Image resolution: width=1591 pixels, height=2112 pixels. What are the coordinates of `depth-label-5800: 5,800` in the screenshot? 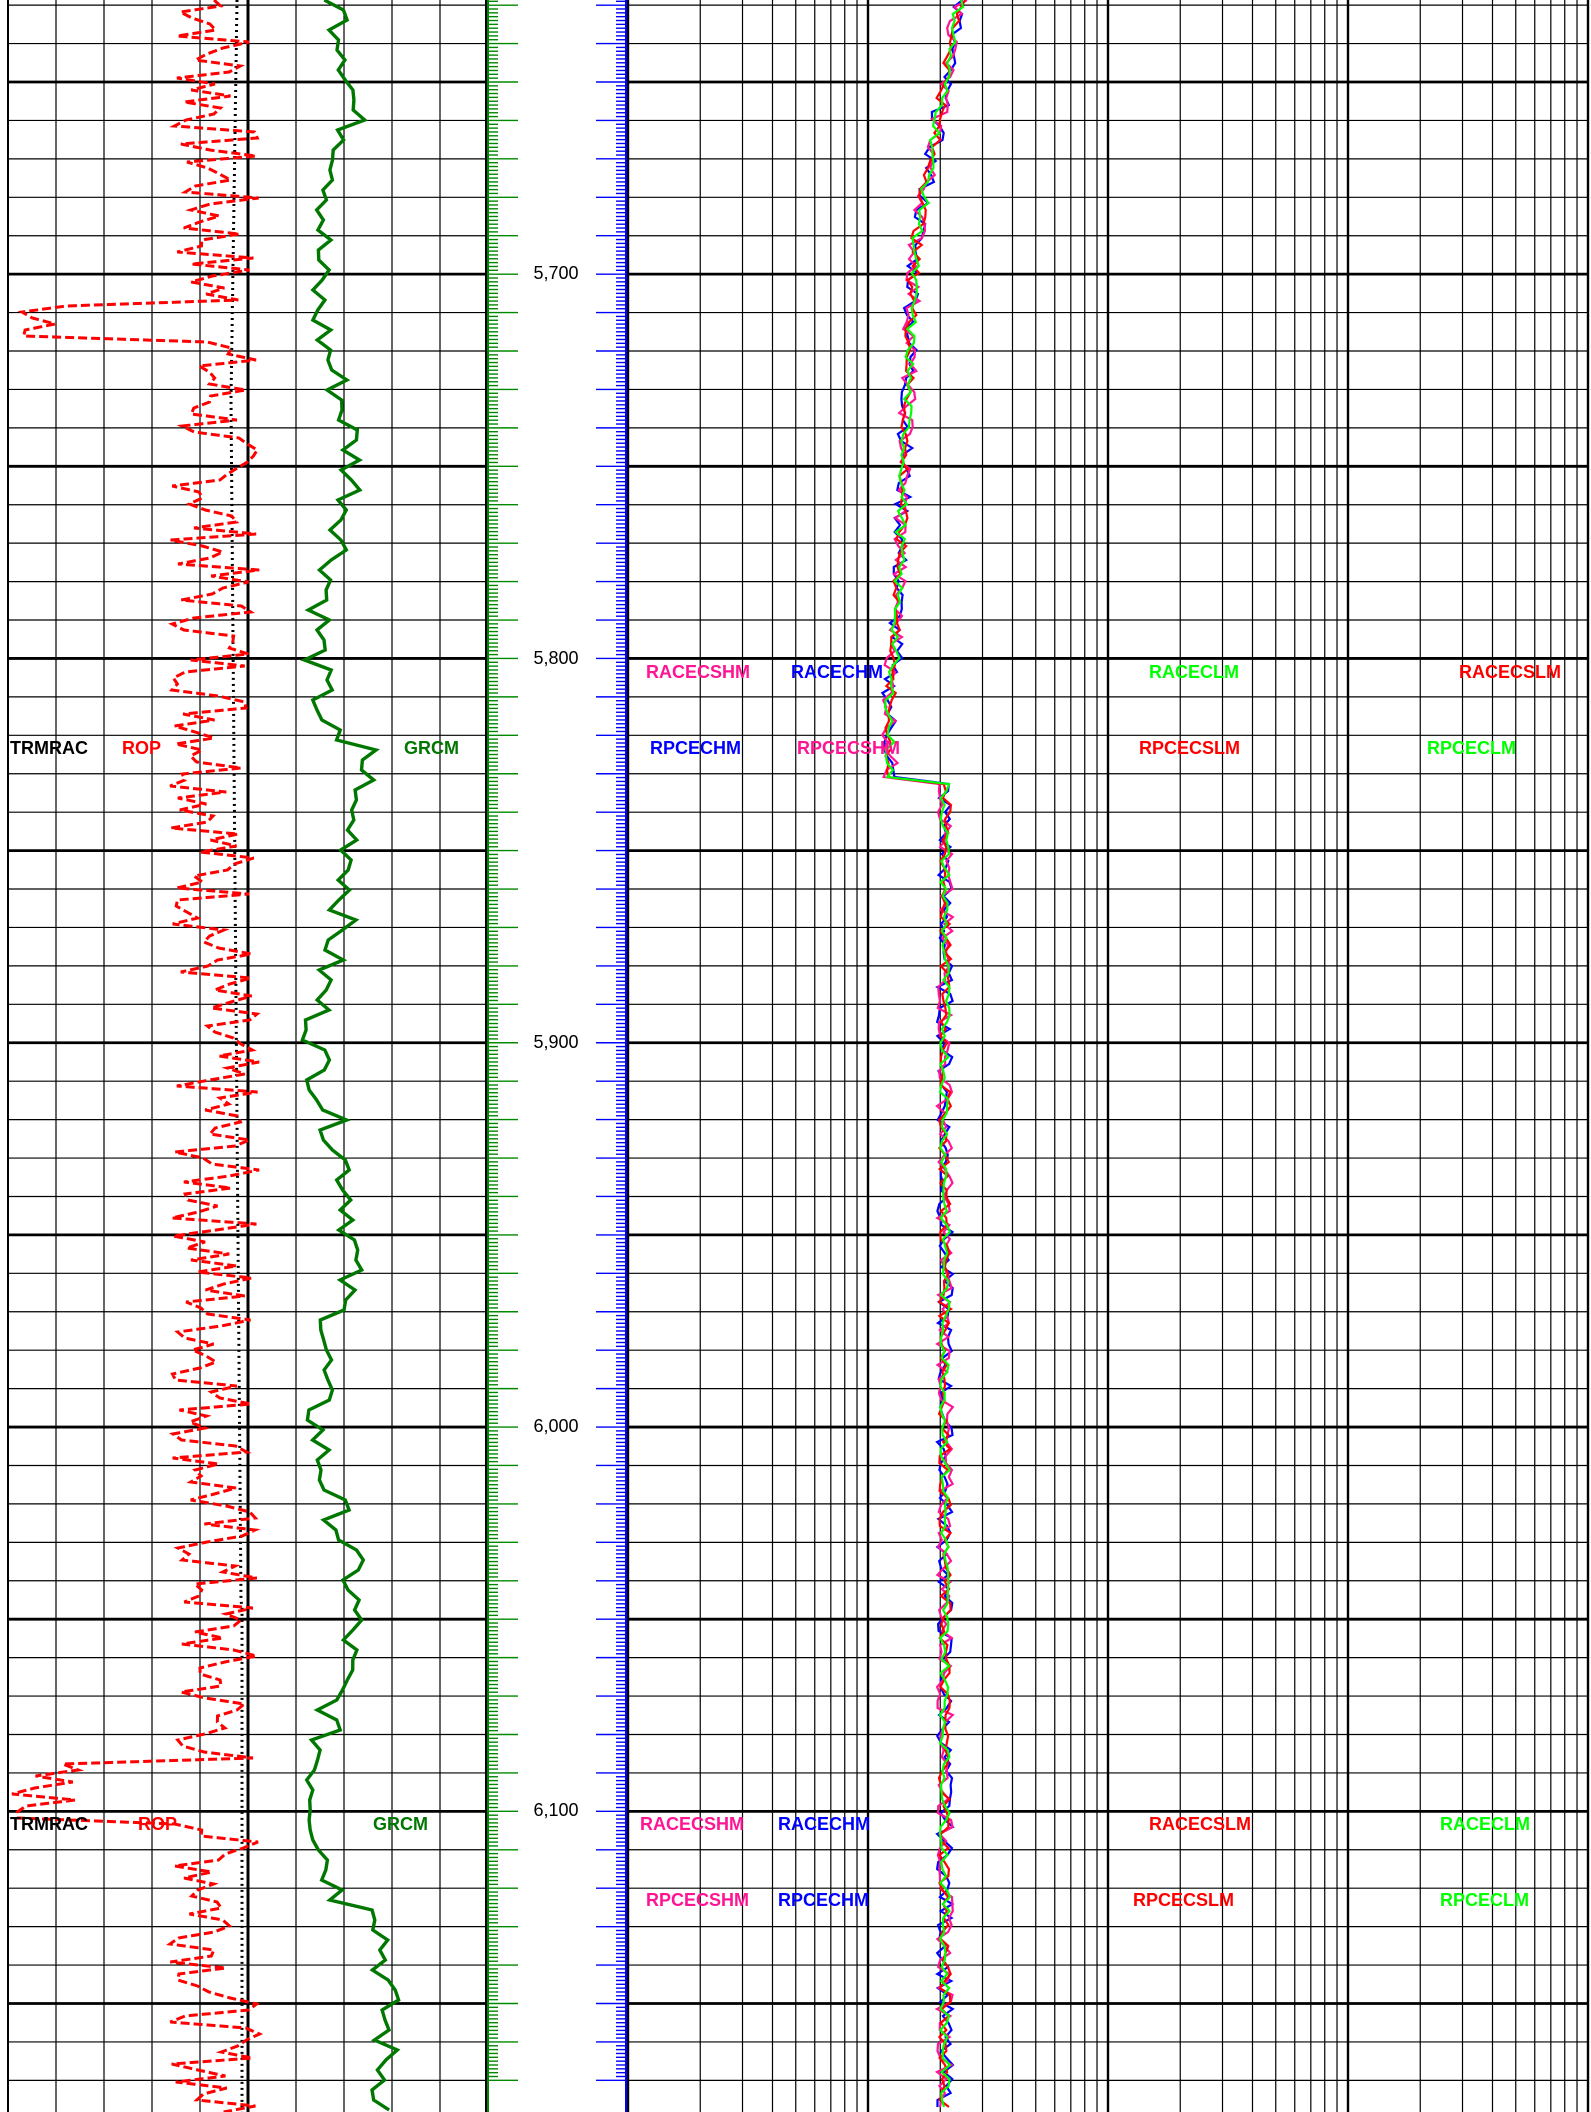 It's located at (555, 658).